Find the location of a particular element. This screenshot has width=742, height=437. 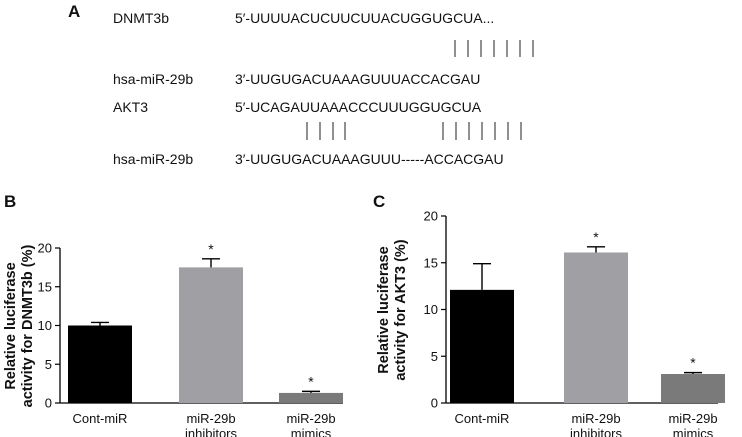

akt3-sequence: 5′-UCAGAUUAAACCCUUUGGUGCUA is located at coordinates (358, 107).